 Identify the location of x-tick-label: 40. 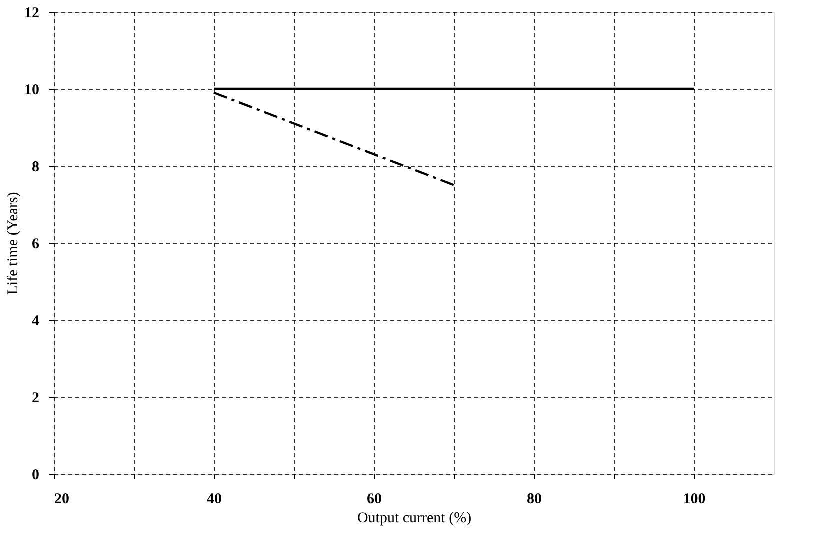
(214, 500).